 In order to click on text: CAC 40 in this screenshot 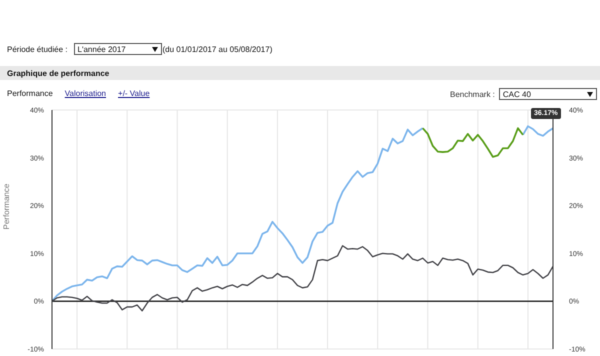, I will do `click(516, 94)`.